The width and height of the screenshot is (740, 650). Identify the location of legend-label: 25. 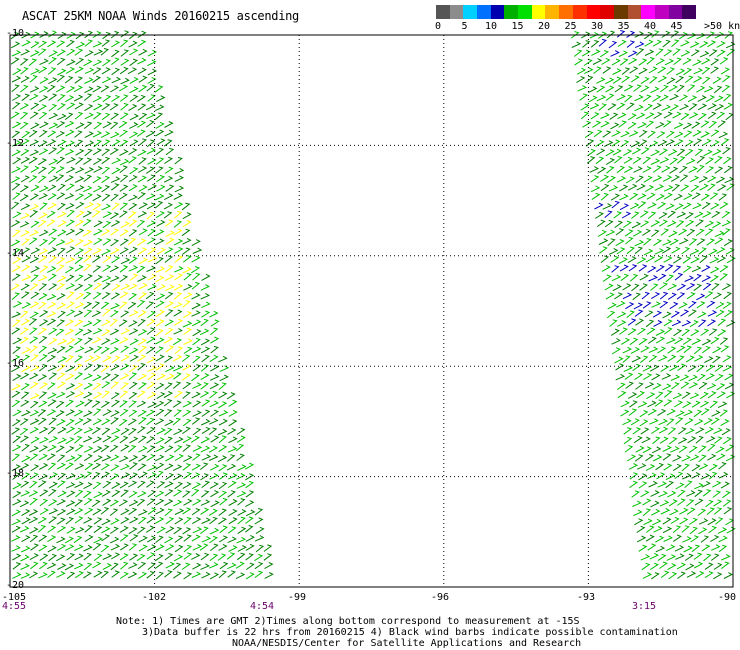
(570, 26).